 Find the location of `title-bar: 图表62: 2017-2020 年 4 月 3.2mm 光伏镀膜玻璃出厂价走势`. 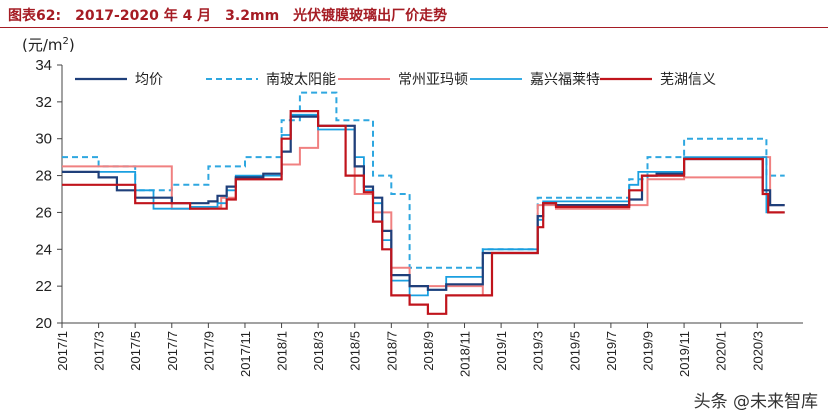

title-bar: 图表62: 2017-2020 年 4 月 3.2mm 光伏镀膜玻璃出厂价走势 is located at coordinates (414, 14).